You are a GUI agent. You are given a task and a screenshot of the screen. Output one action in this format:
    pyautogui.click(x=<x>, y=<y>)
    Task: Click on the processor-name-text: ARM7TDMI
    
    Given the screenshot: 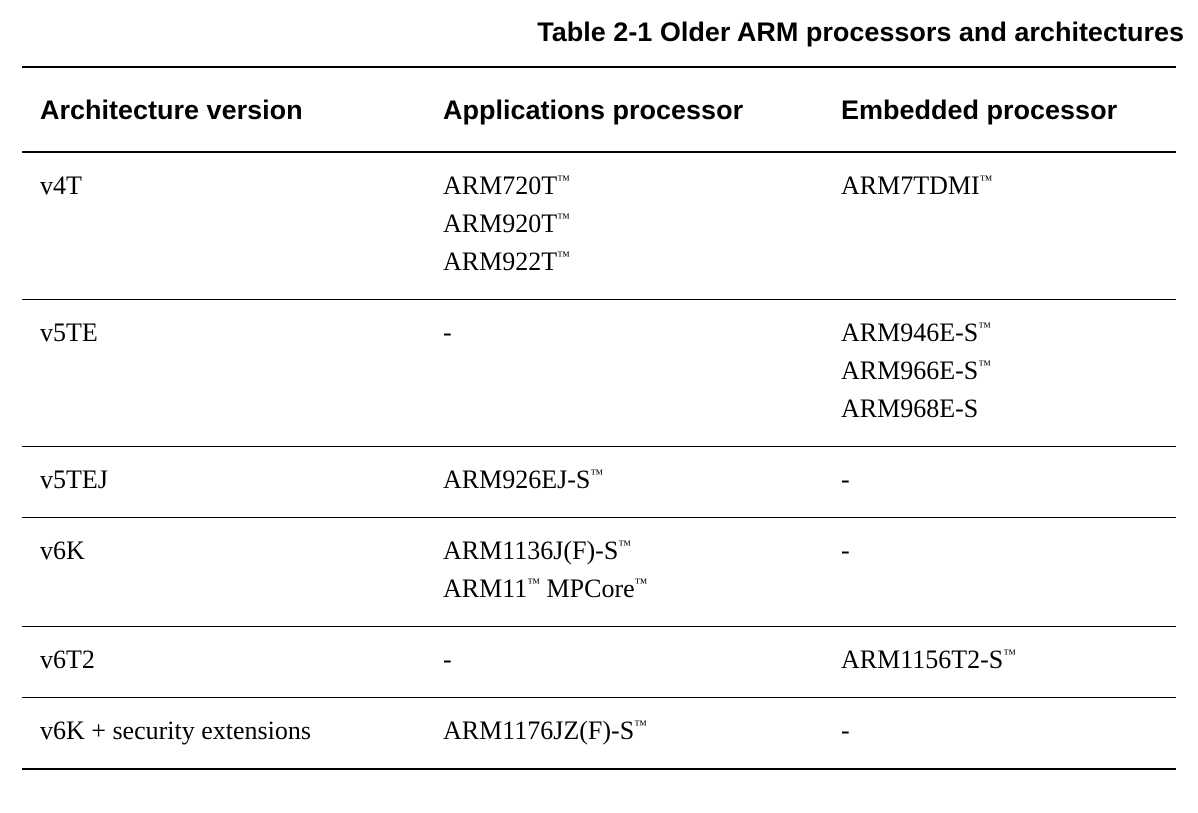 What is the action you would take?
    pyautogui.click(x=910, y=185)
    